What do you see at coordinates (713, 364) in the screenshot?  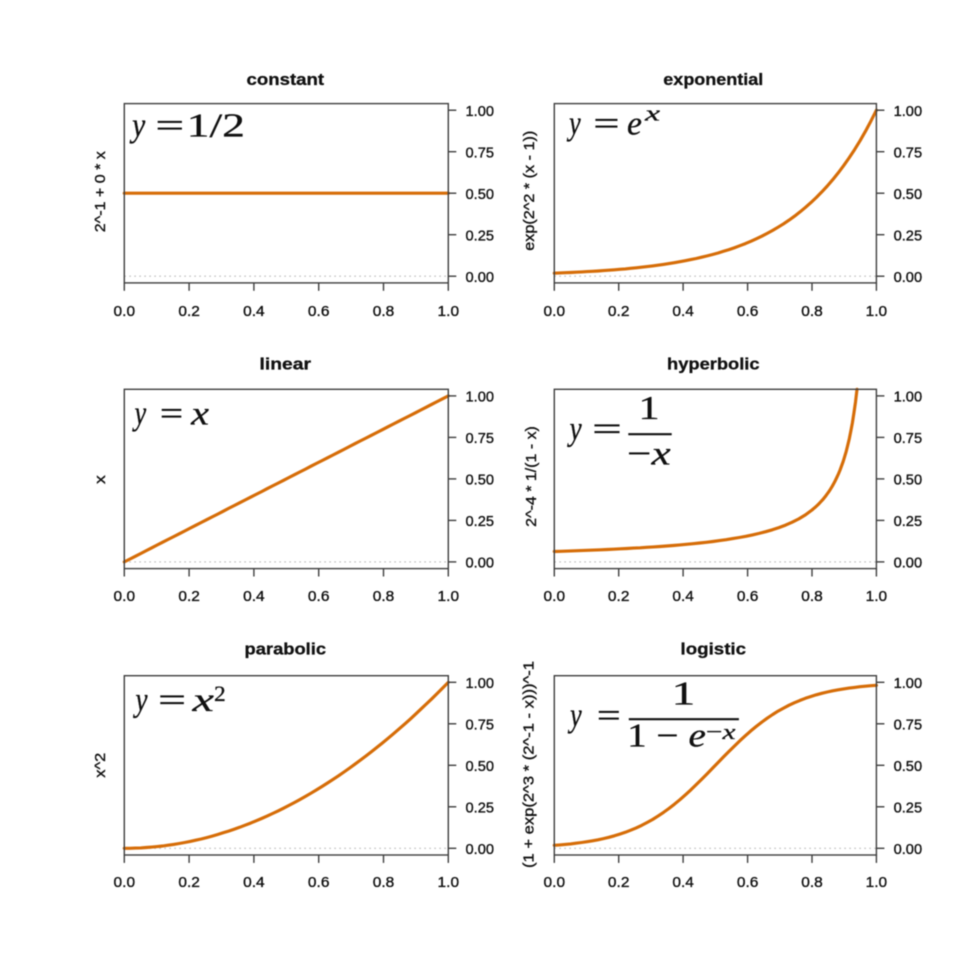 I see `svg-text: hyperbolic` at bounding box center [713, 364].